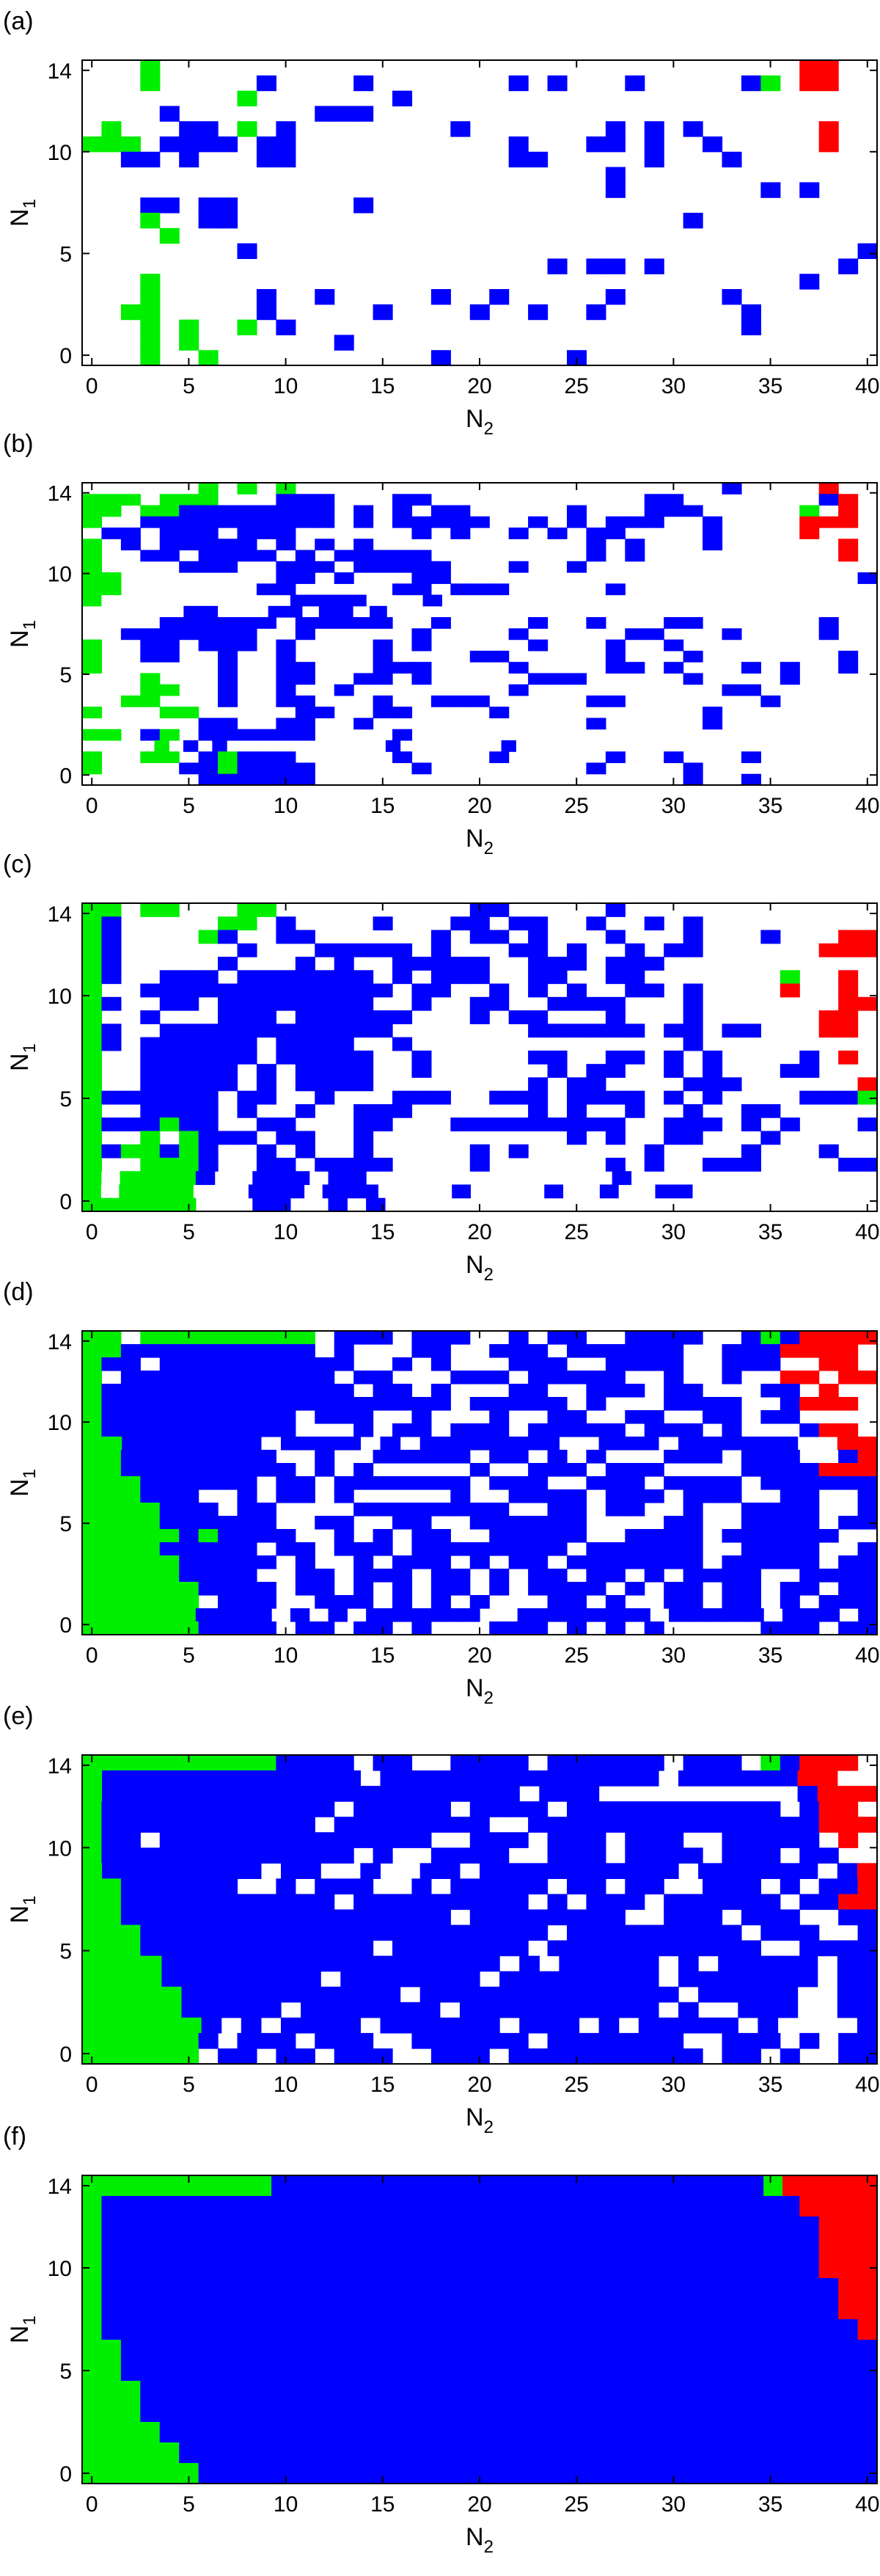 The height and width of the screenshot is (2576, 880). What do you see at coordinates (60, 1342) in the screenshot?
I see `y-tick-label: 14` at bounding box center [60, 1342].